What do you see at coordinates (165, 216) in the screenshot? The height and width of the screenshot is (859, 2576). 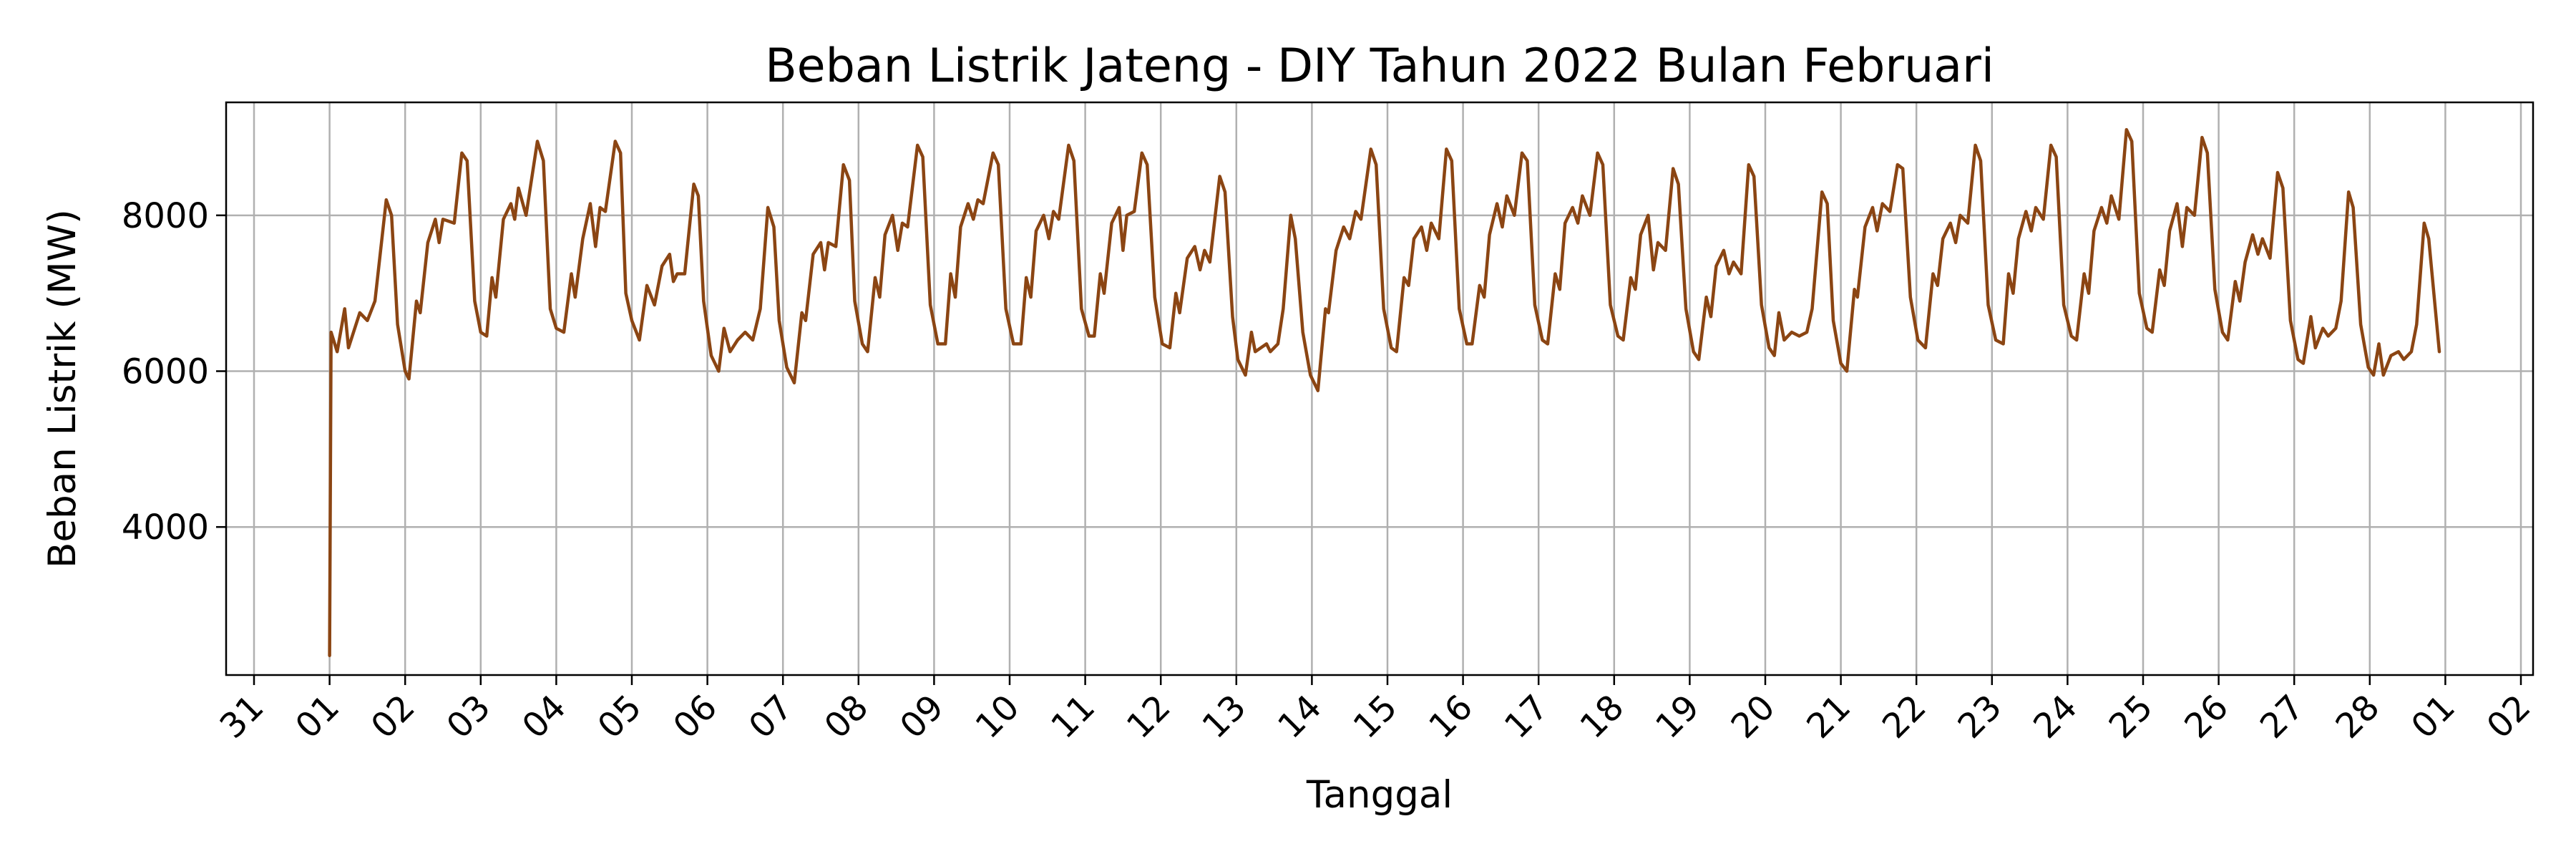 I see `y-tick-label: 8000` at bounding box center [165, 216].